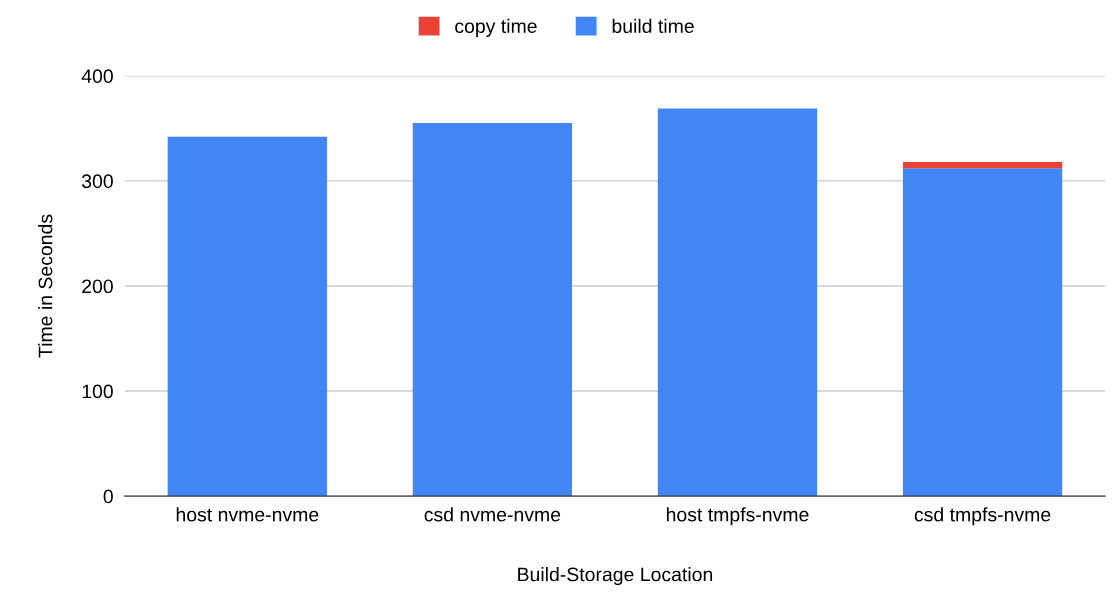  Describe the element at coordinates (108, 496) in the screenshot. I see `y-tick-label: 0` at that location.